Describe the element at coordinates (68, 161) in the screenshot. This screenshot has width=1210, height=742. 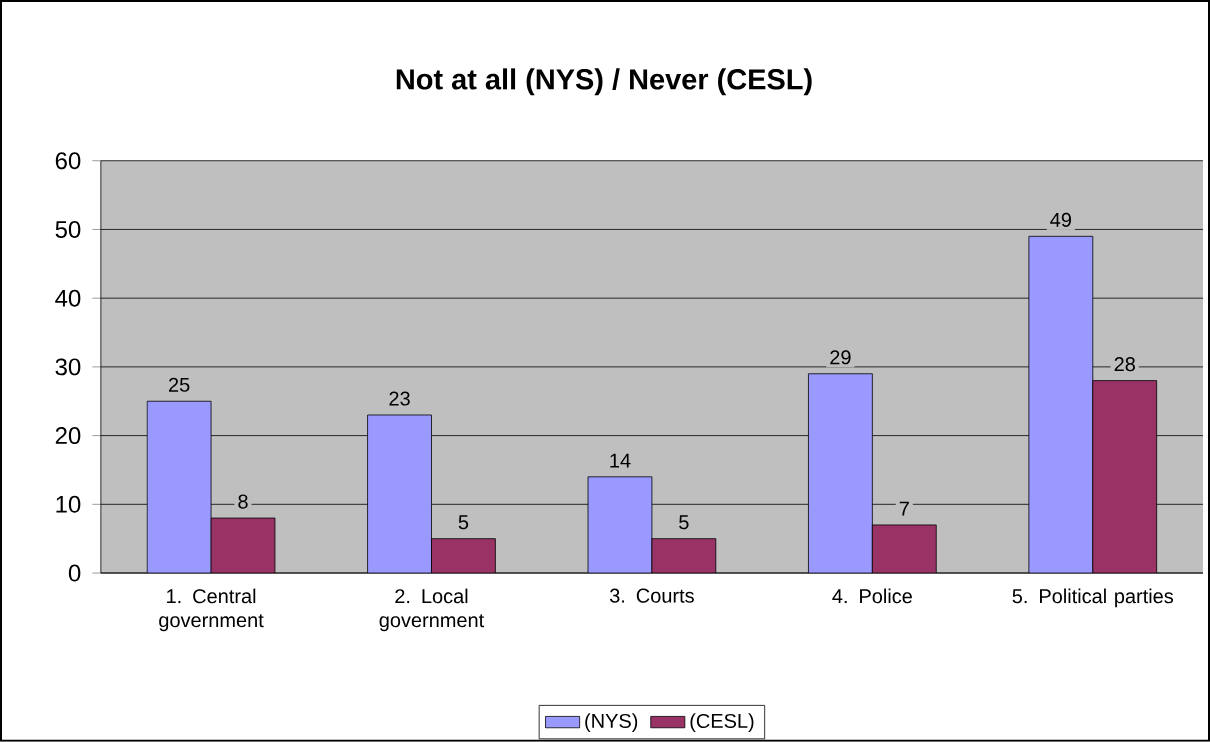
I see `y-tick-label: 60` at that location.